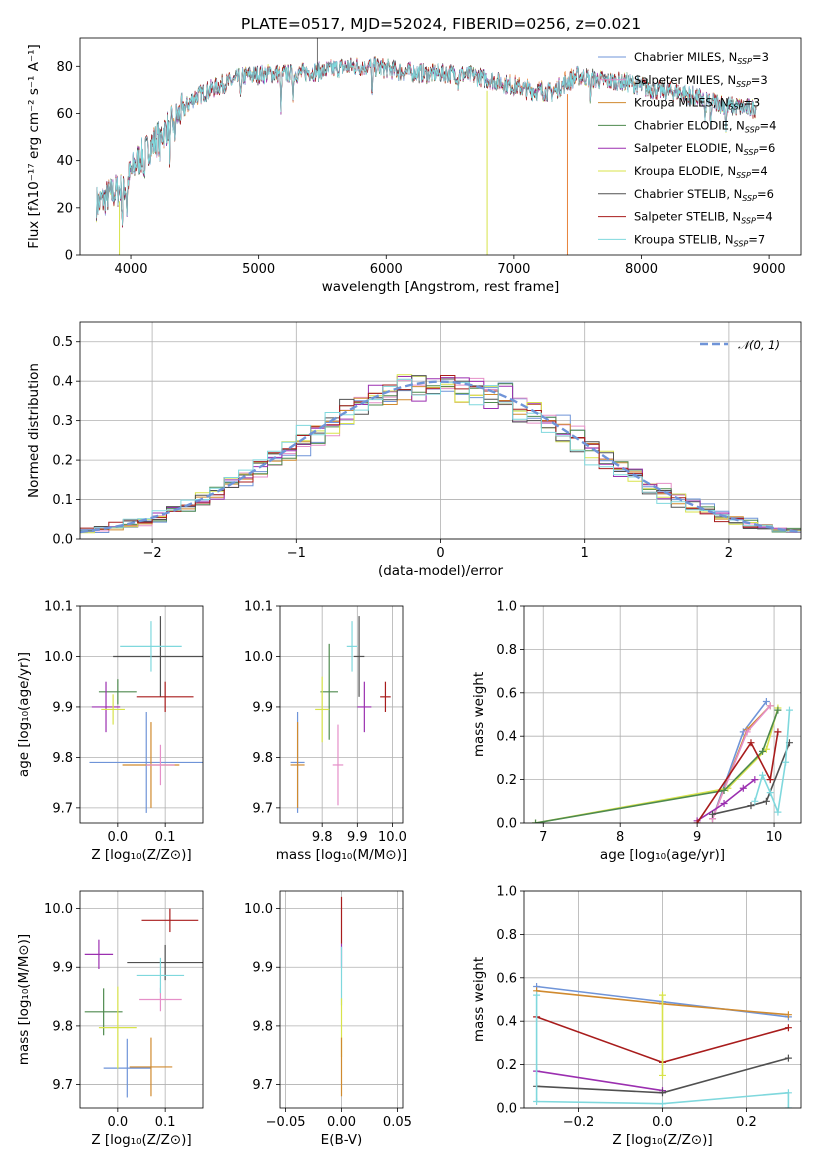  I want to click on axes-massweight_vs_age: 7 8 9 10 0.0 0.2 0.4 0.6 0.8 1.0, so click(648, 722).